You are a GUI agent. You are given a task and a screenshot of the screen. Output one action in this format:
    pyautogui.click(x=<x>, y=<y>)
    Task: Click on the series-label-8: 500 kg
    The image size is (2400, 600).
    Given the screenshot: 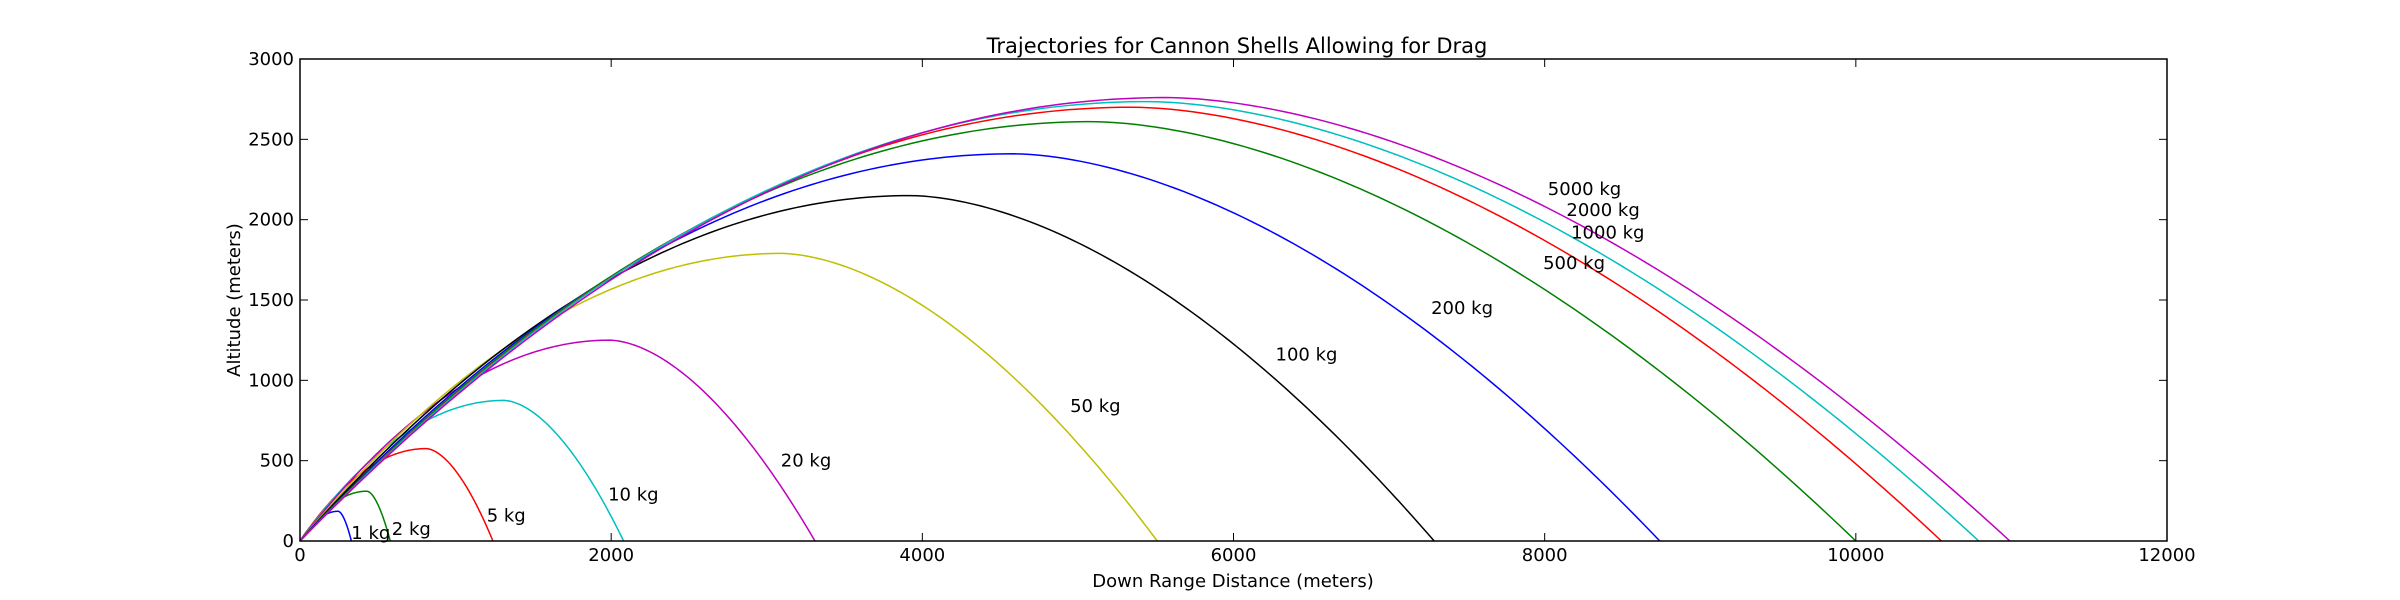 What is the action you would take?
    pyautogui.click(x=1574, y=263)
    